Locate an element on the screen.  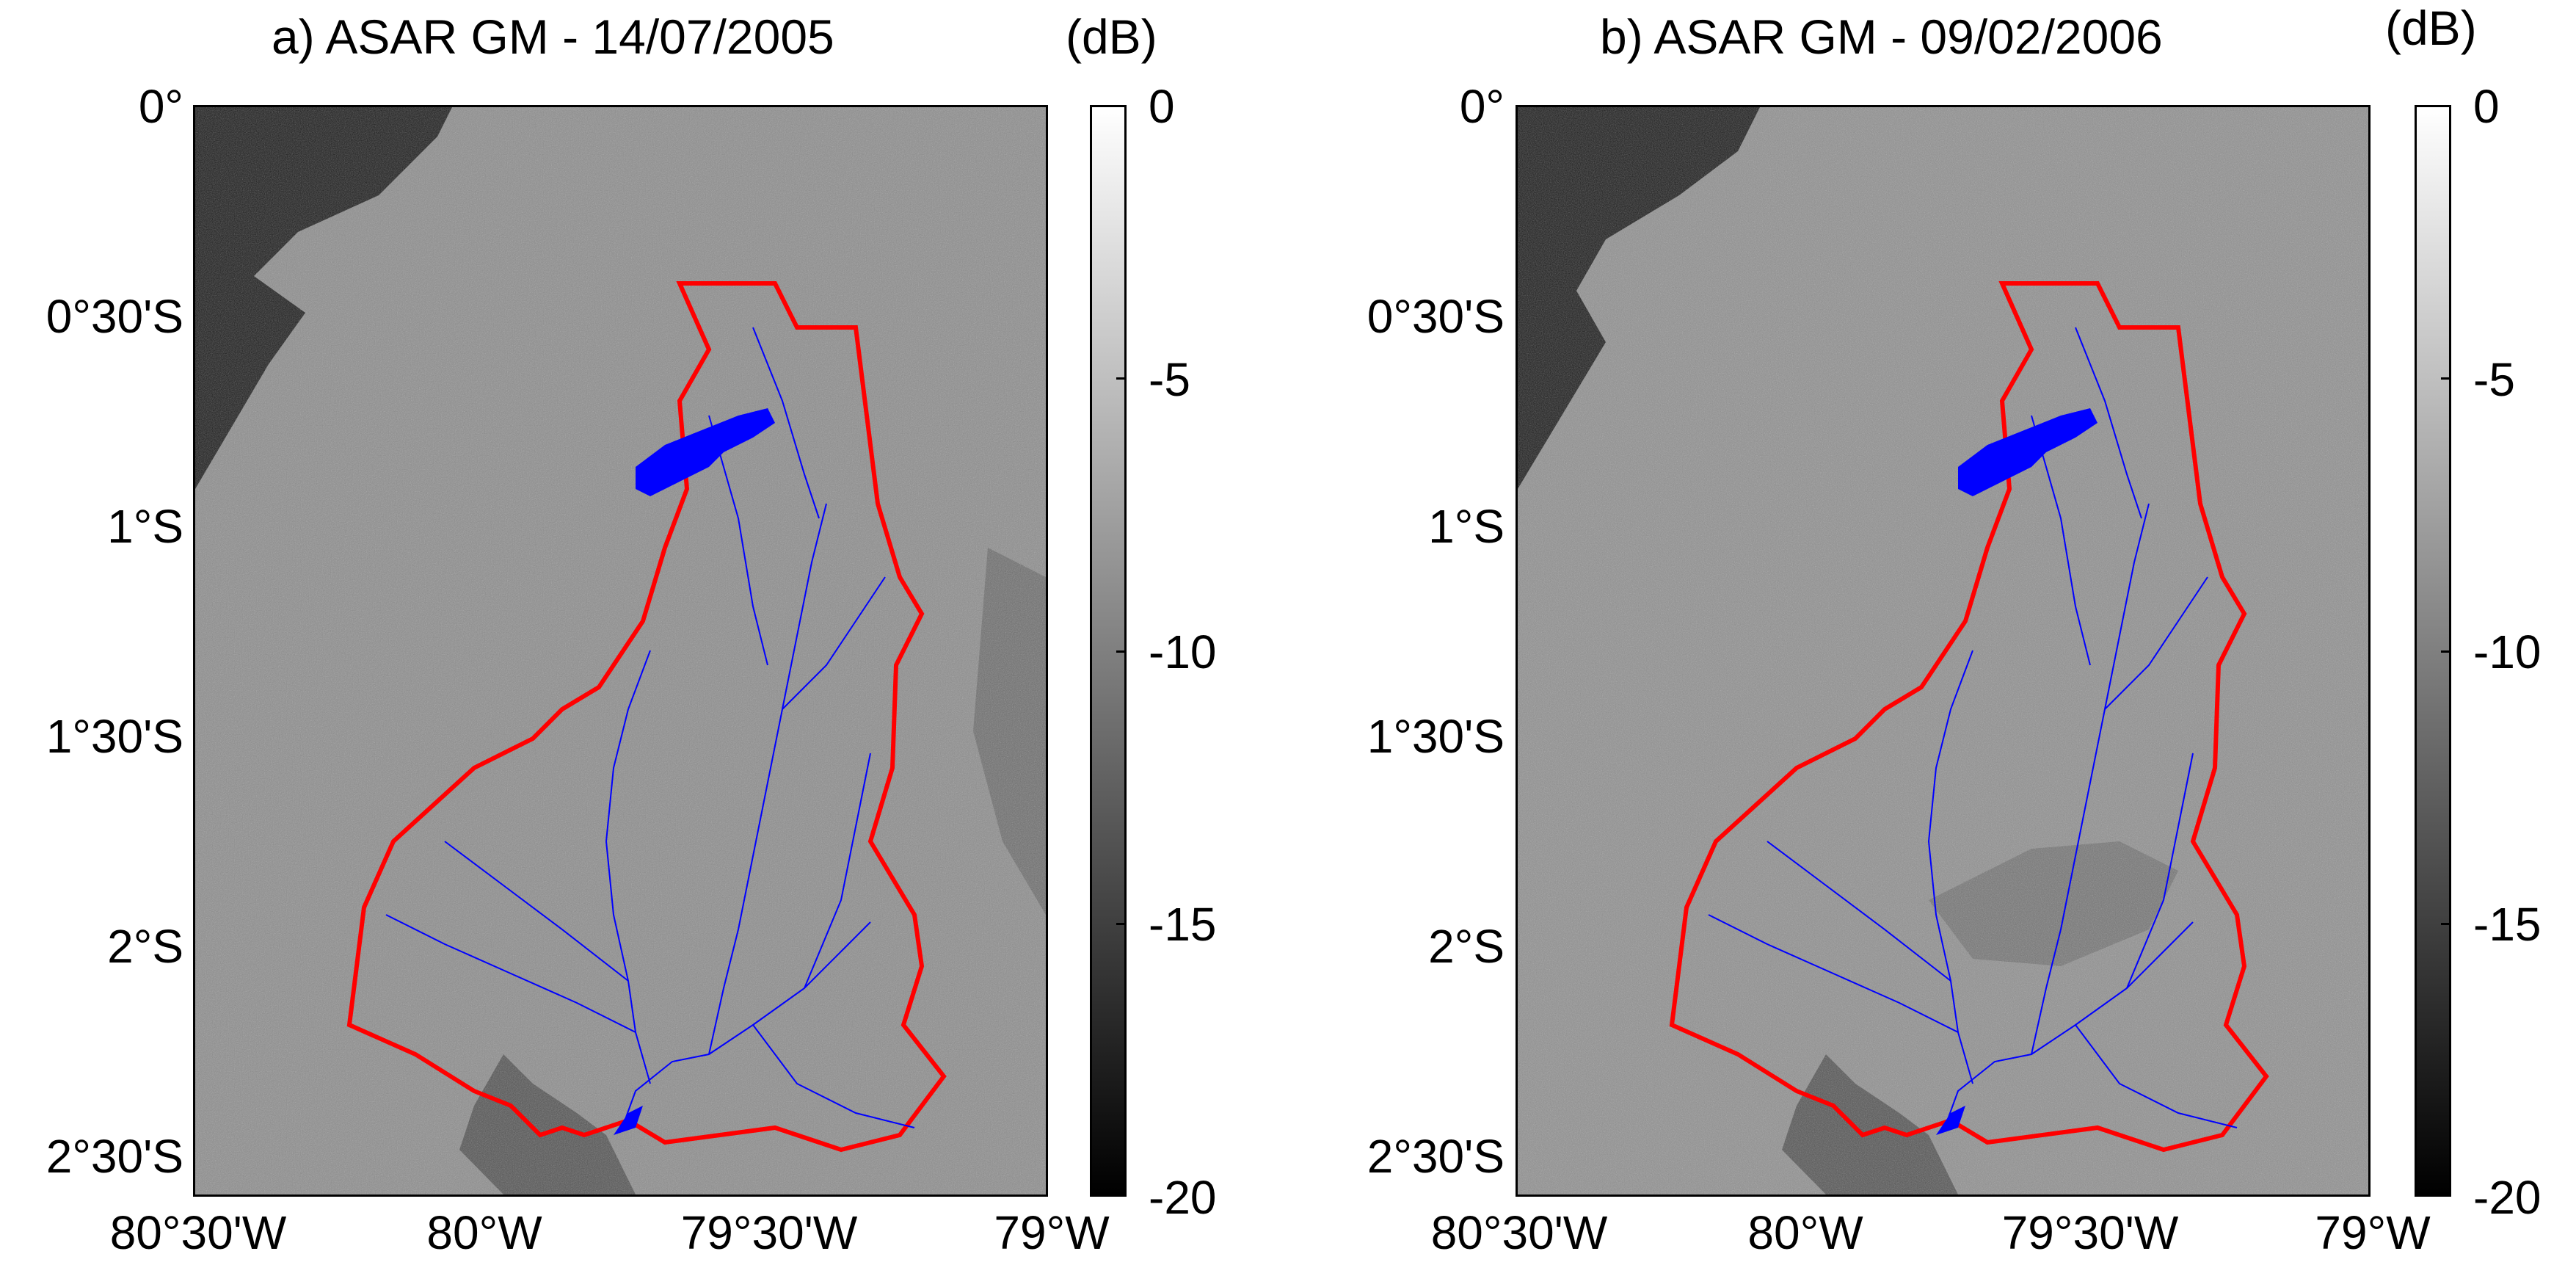
lat-tick is located at coordinates (198, 106).